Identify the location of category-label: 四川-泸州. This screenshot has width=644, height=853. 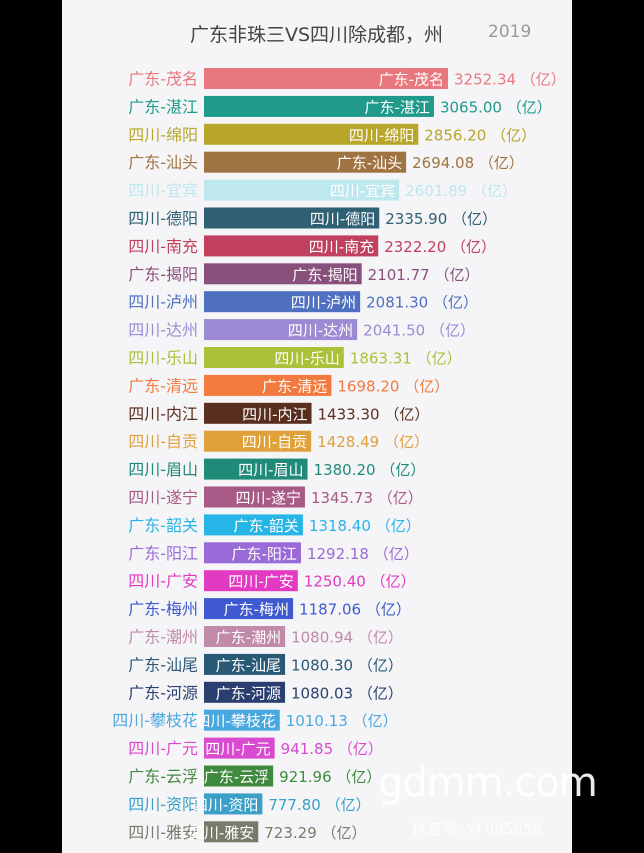
(163, 302).